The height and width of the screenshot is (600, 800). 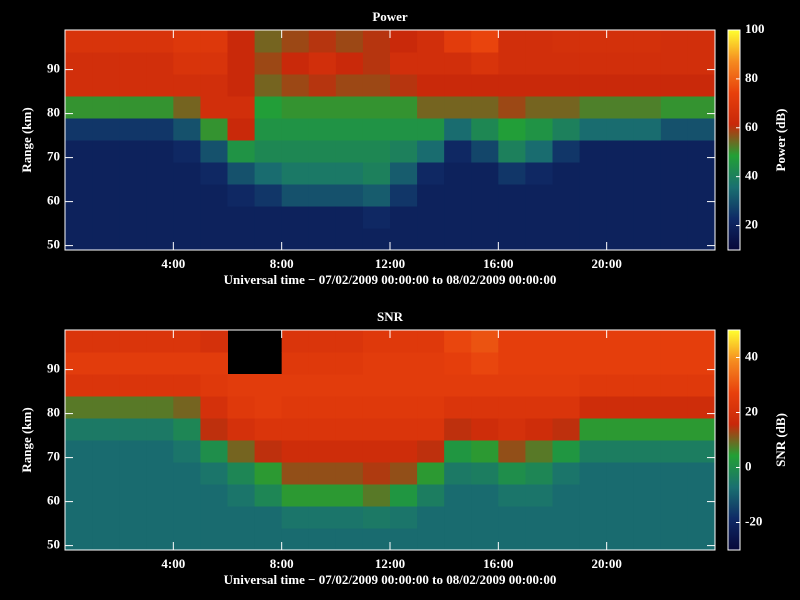 What do you see at coordinates (26, 439) in the screenshot?
I see `y-axis-label: Range (km)` at bounding box center [26, 439].